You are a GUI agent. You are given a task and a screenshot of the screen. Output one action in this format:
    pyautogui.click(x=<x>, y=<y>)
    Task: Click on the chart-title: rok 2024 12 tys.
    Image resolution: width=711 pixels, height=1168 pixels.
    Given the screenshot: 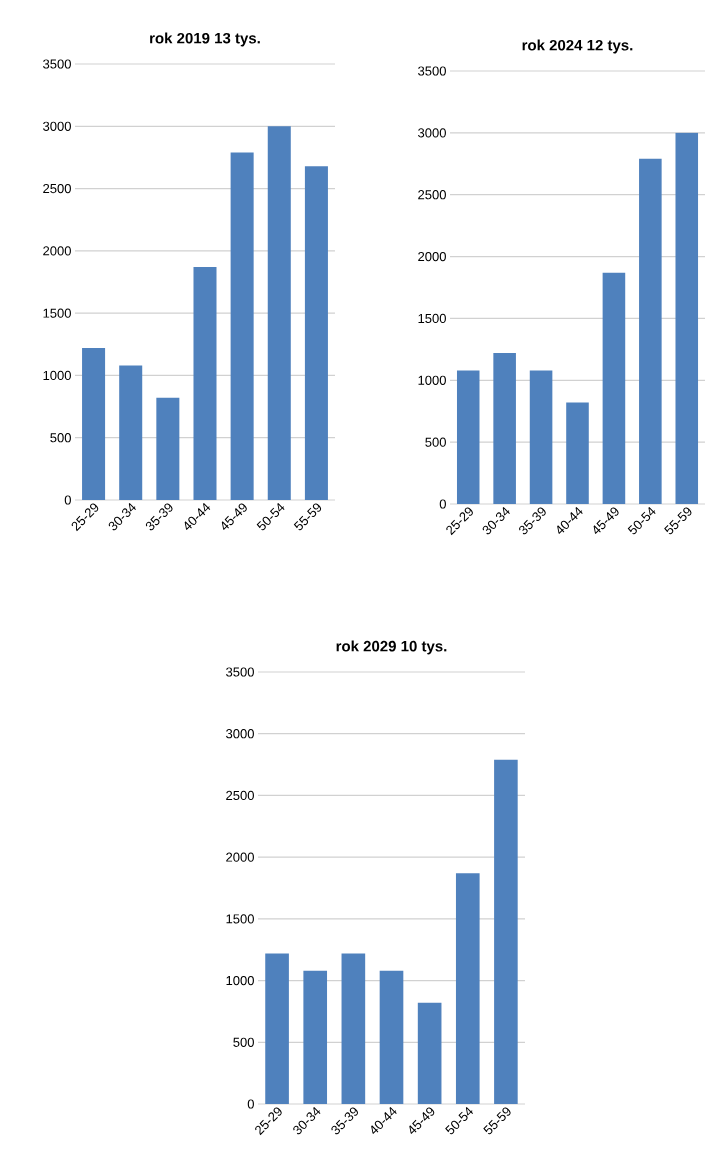 What is the action you would take?
    pyautogui.click(x=577, y=46)
    